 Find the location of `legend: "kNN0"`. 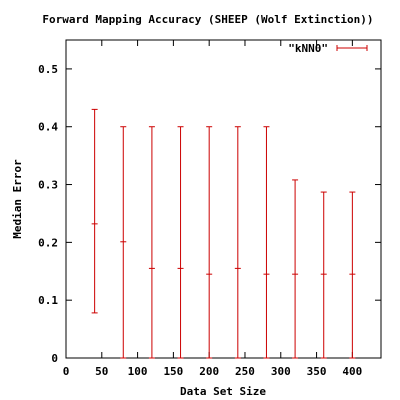

legend: "kNN0" is located at coordinates (327, 48).